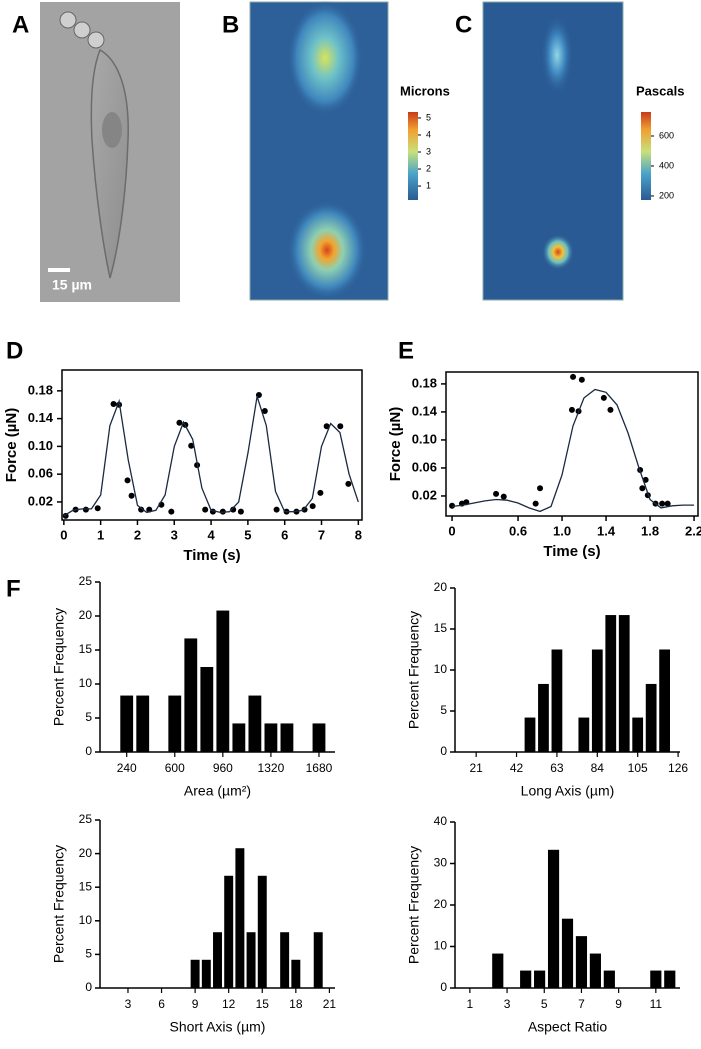 The width and height of the screenshot is (701, 1049). I want to click on colorbar, so click(413, 156).